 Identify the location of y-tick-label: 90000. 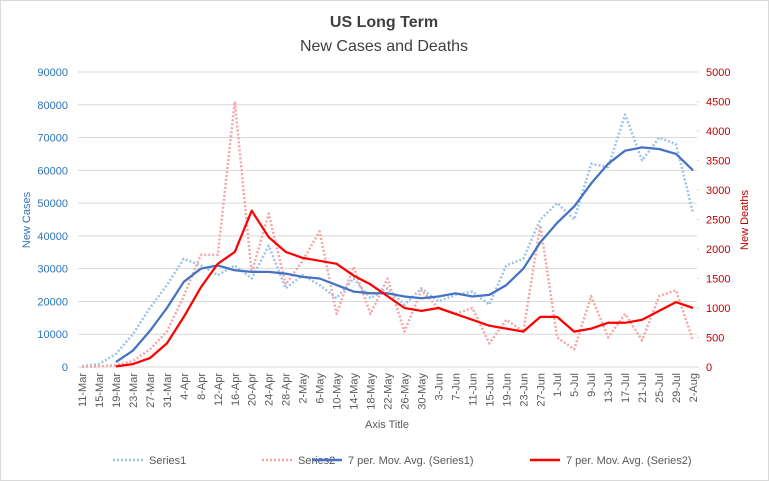
(52, 73).